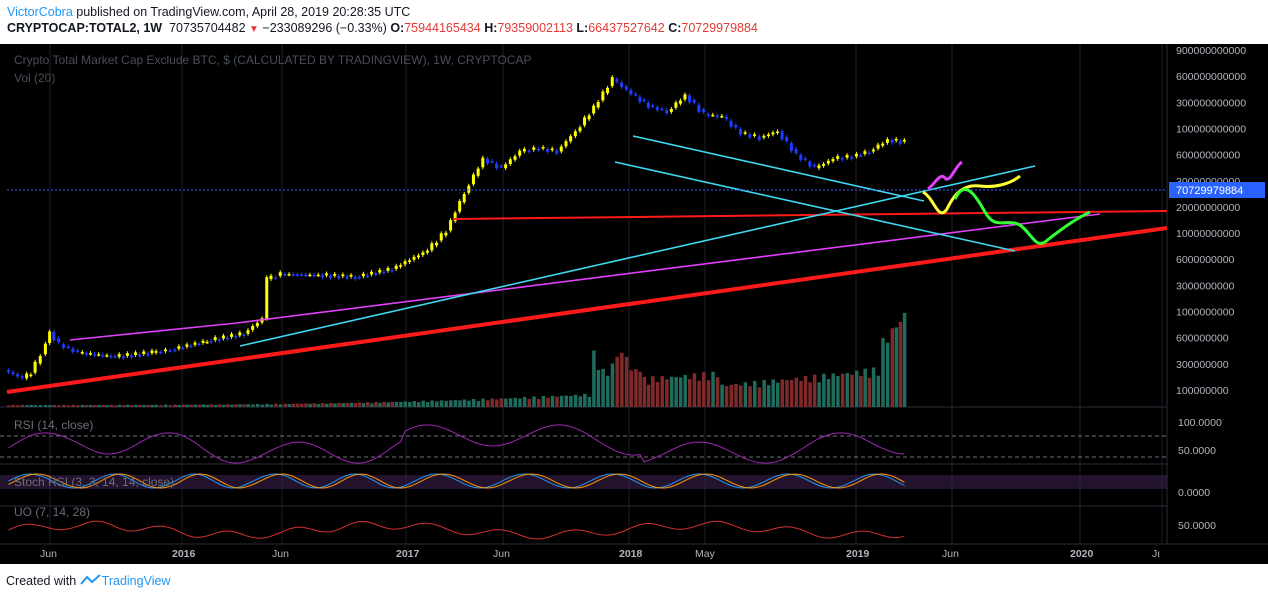 This screenshot has height=599, width=1268. I want to click on time-axis-label: Jun, so click(280, 554).